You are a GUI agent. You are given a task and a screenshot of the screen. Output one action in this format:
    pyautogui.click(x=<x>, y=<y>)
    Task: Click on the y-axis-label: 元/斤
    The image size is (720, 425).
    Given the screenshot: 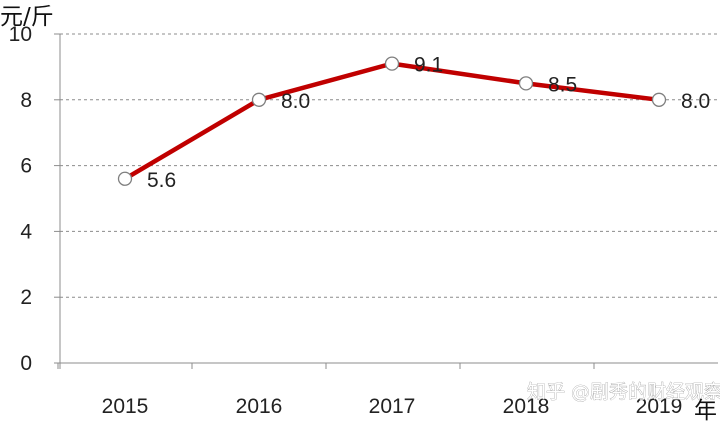 What is the action you would take?
    pyautogui.click(x=27, y=17)
    